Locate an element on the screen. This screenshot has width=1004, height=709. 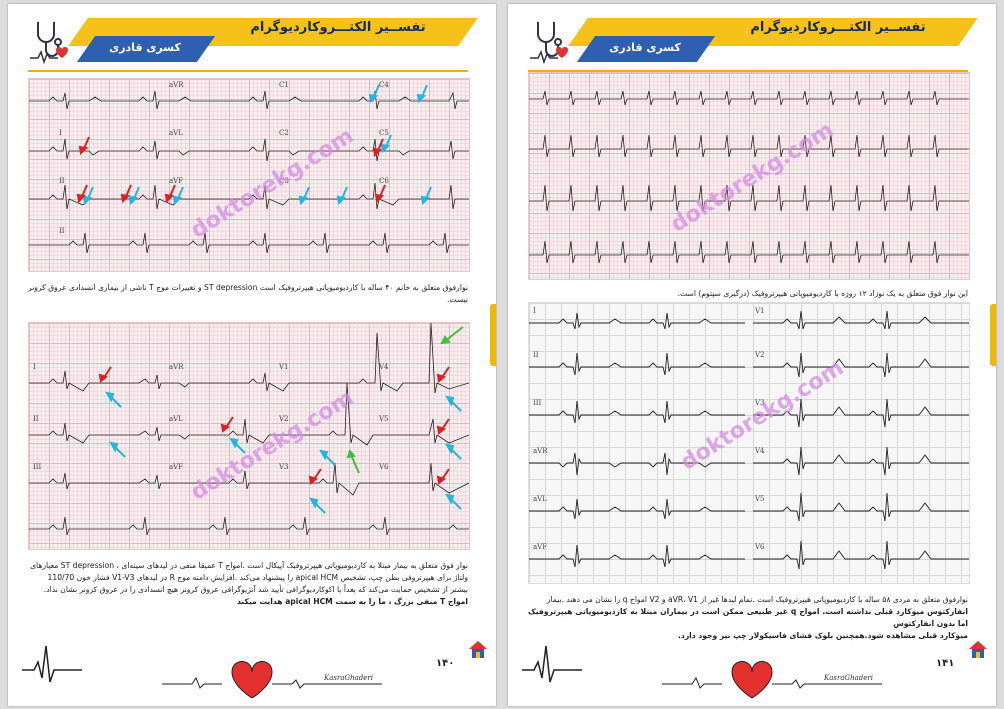
ecg2-lead-label: V4 is located at coordinates (384, 367).